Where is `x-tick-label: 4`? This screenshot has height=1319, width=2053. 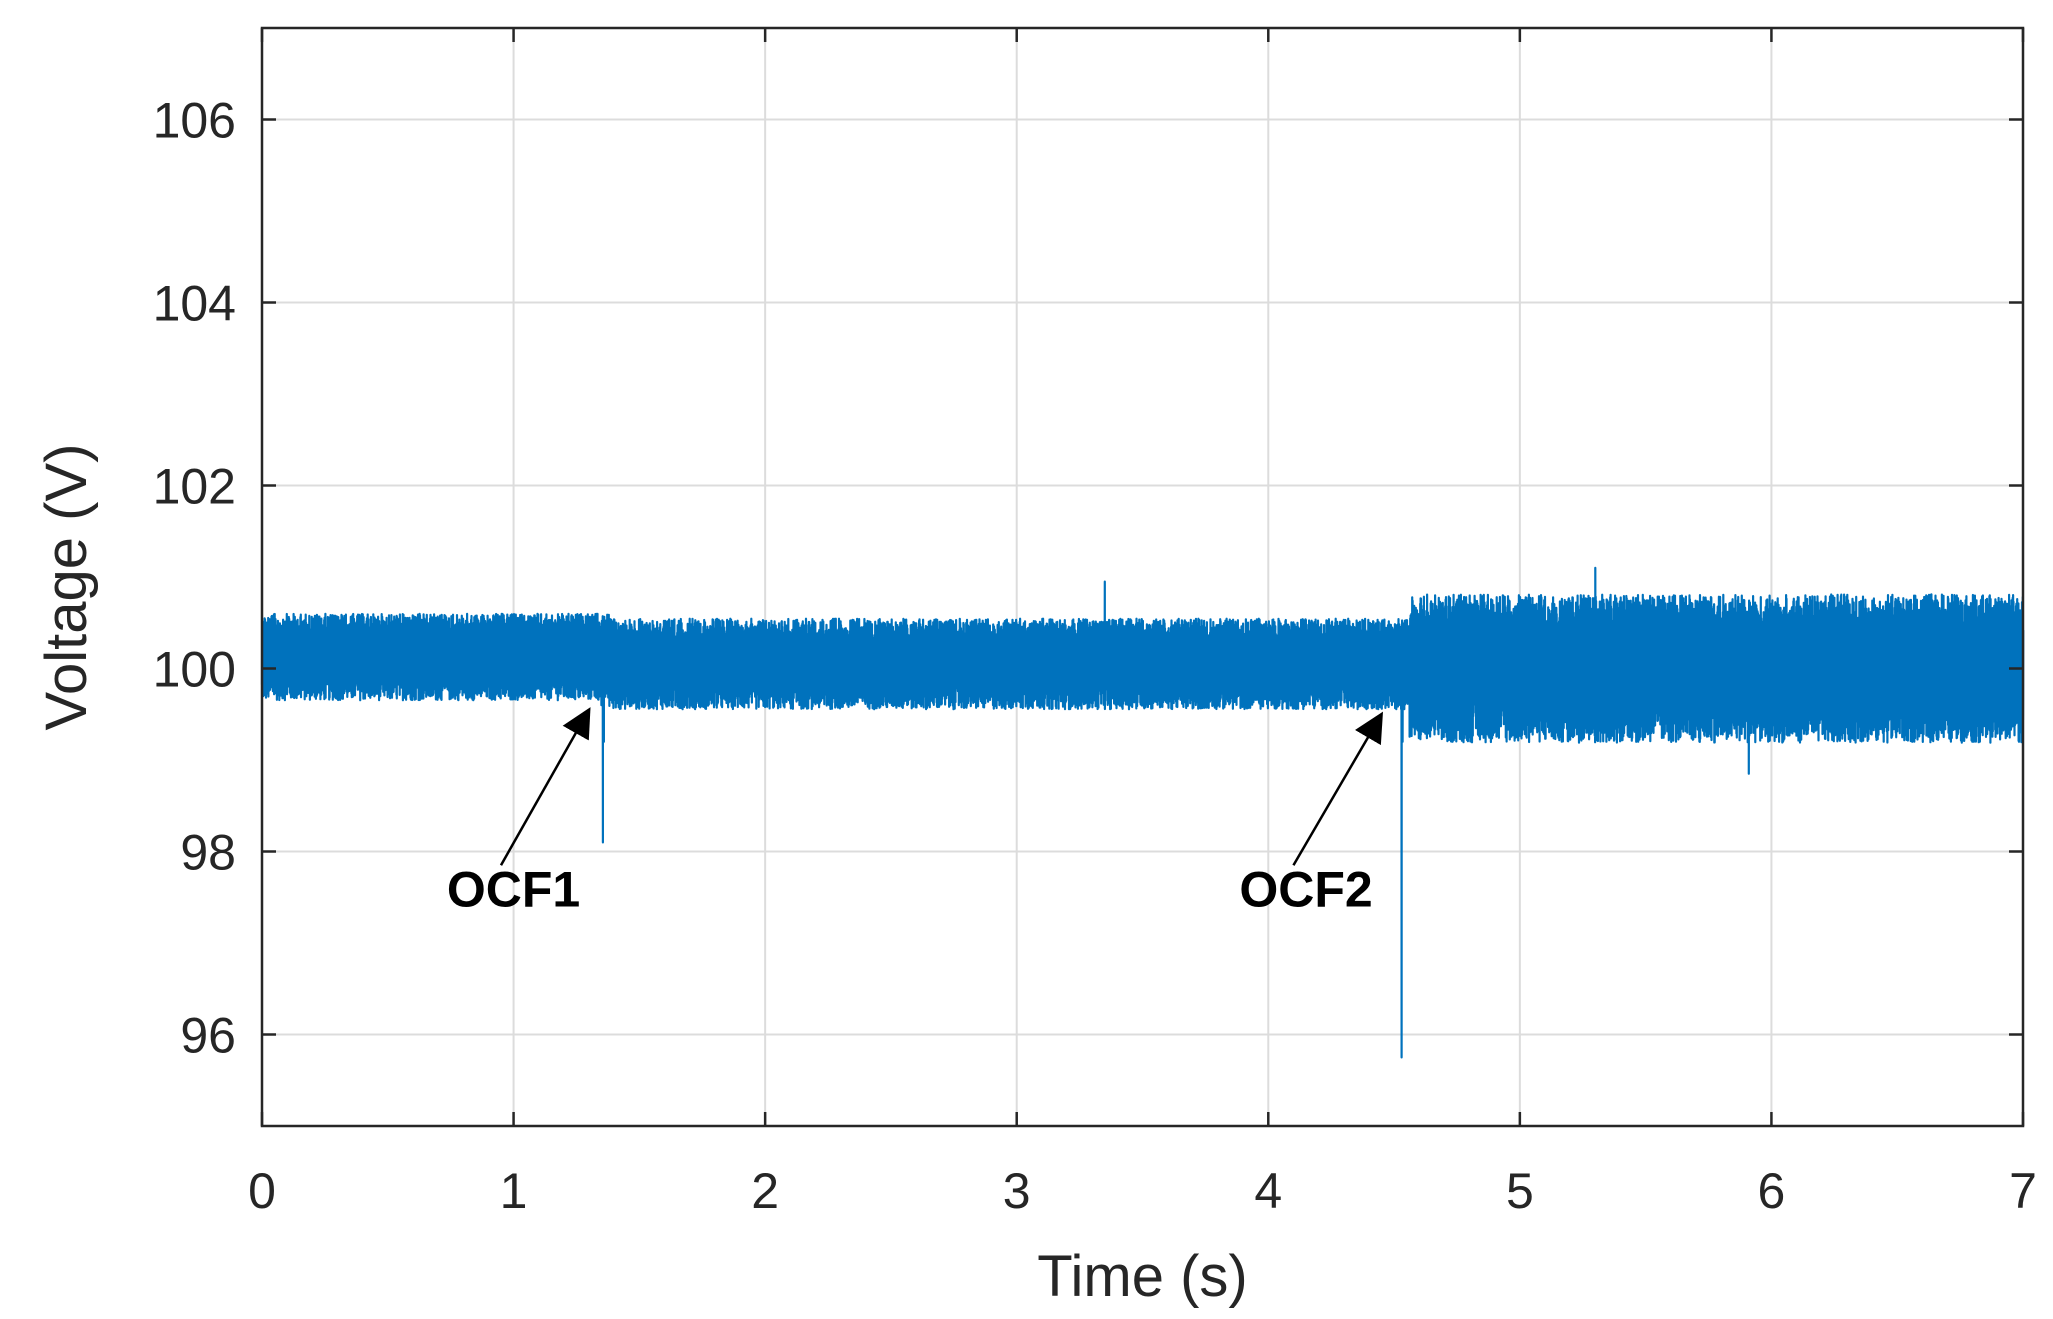
x-tick-label: 4 is located at coordinates (1268, 1191).